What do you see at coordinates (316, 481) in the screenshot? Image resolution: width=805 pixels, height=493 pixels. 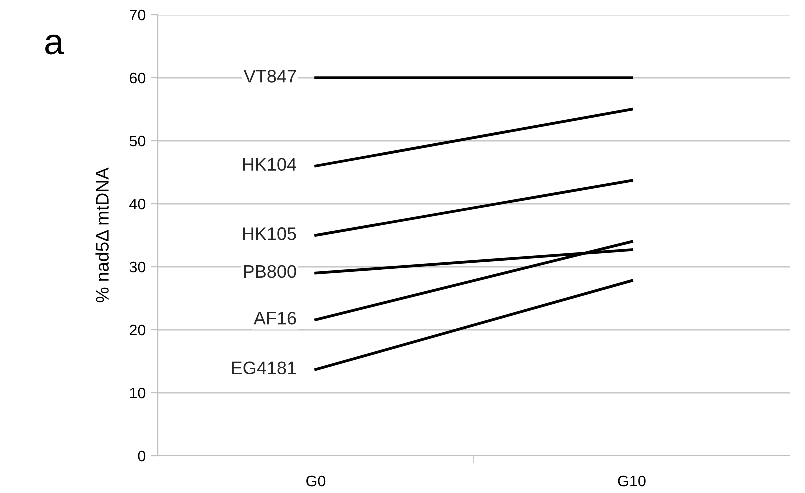 I see `x-tick-label: G0` at bounding box center [316, 481].